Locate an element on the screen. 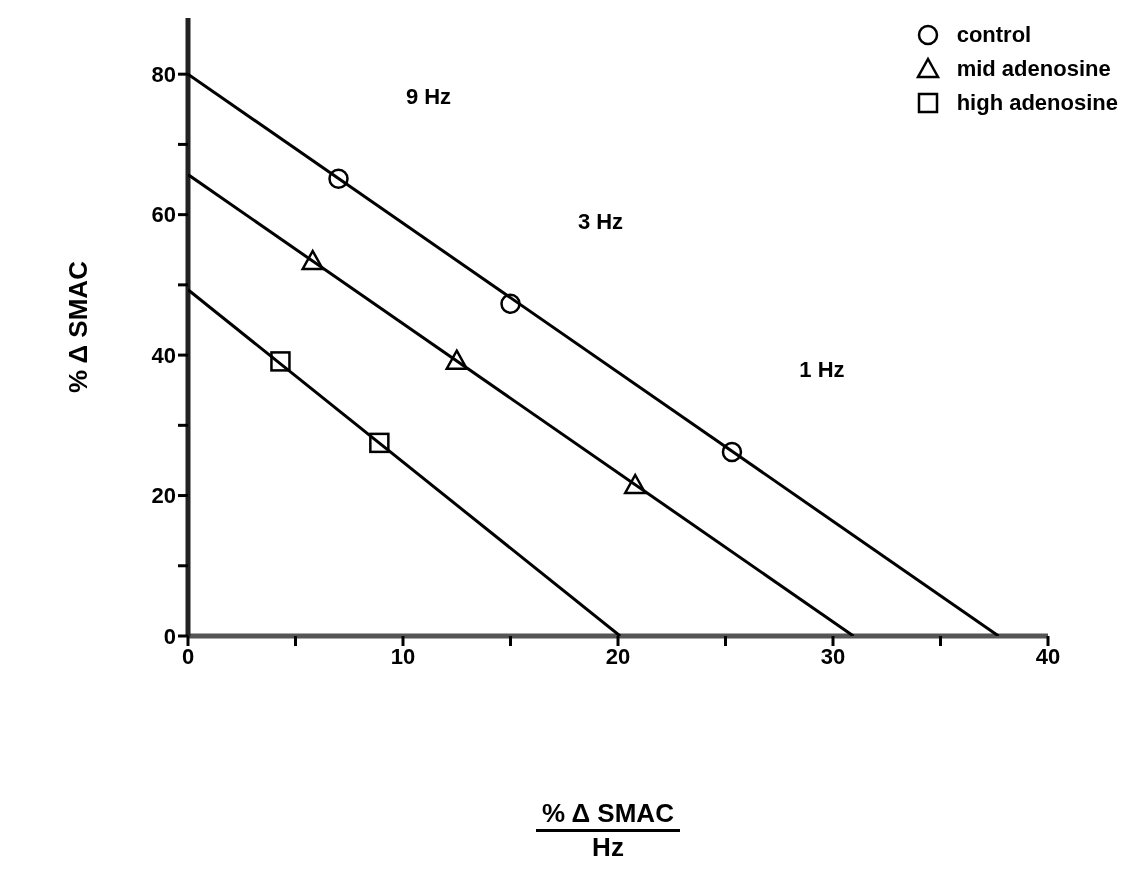  y-tick-label: 40 is located at coordinates (163, 355).